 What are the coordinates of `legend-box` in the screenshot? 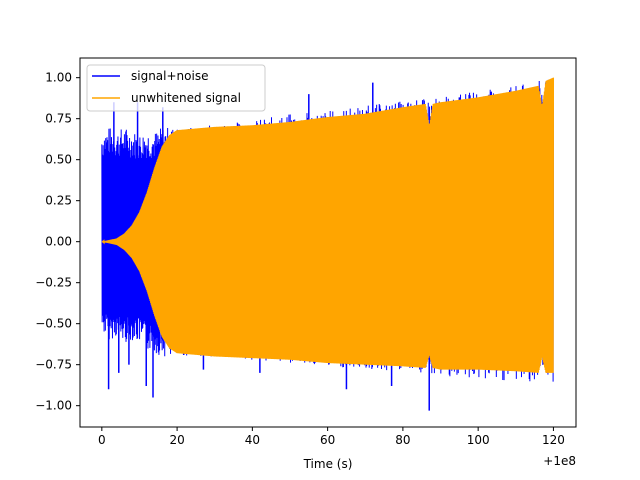 It's located at (176, 88).